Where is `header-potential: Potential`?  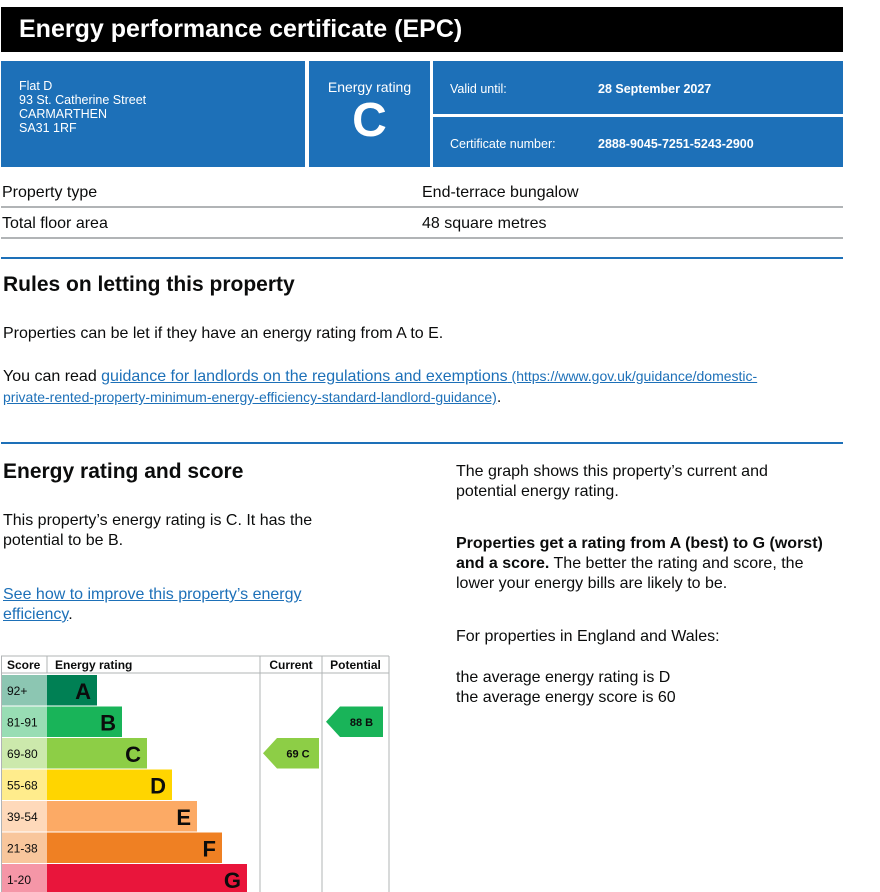
header-potential: Potential is located at coordinates (355, 665).